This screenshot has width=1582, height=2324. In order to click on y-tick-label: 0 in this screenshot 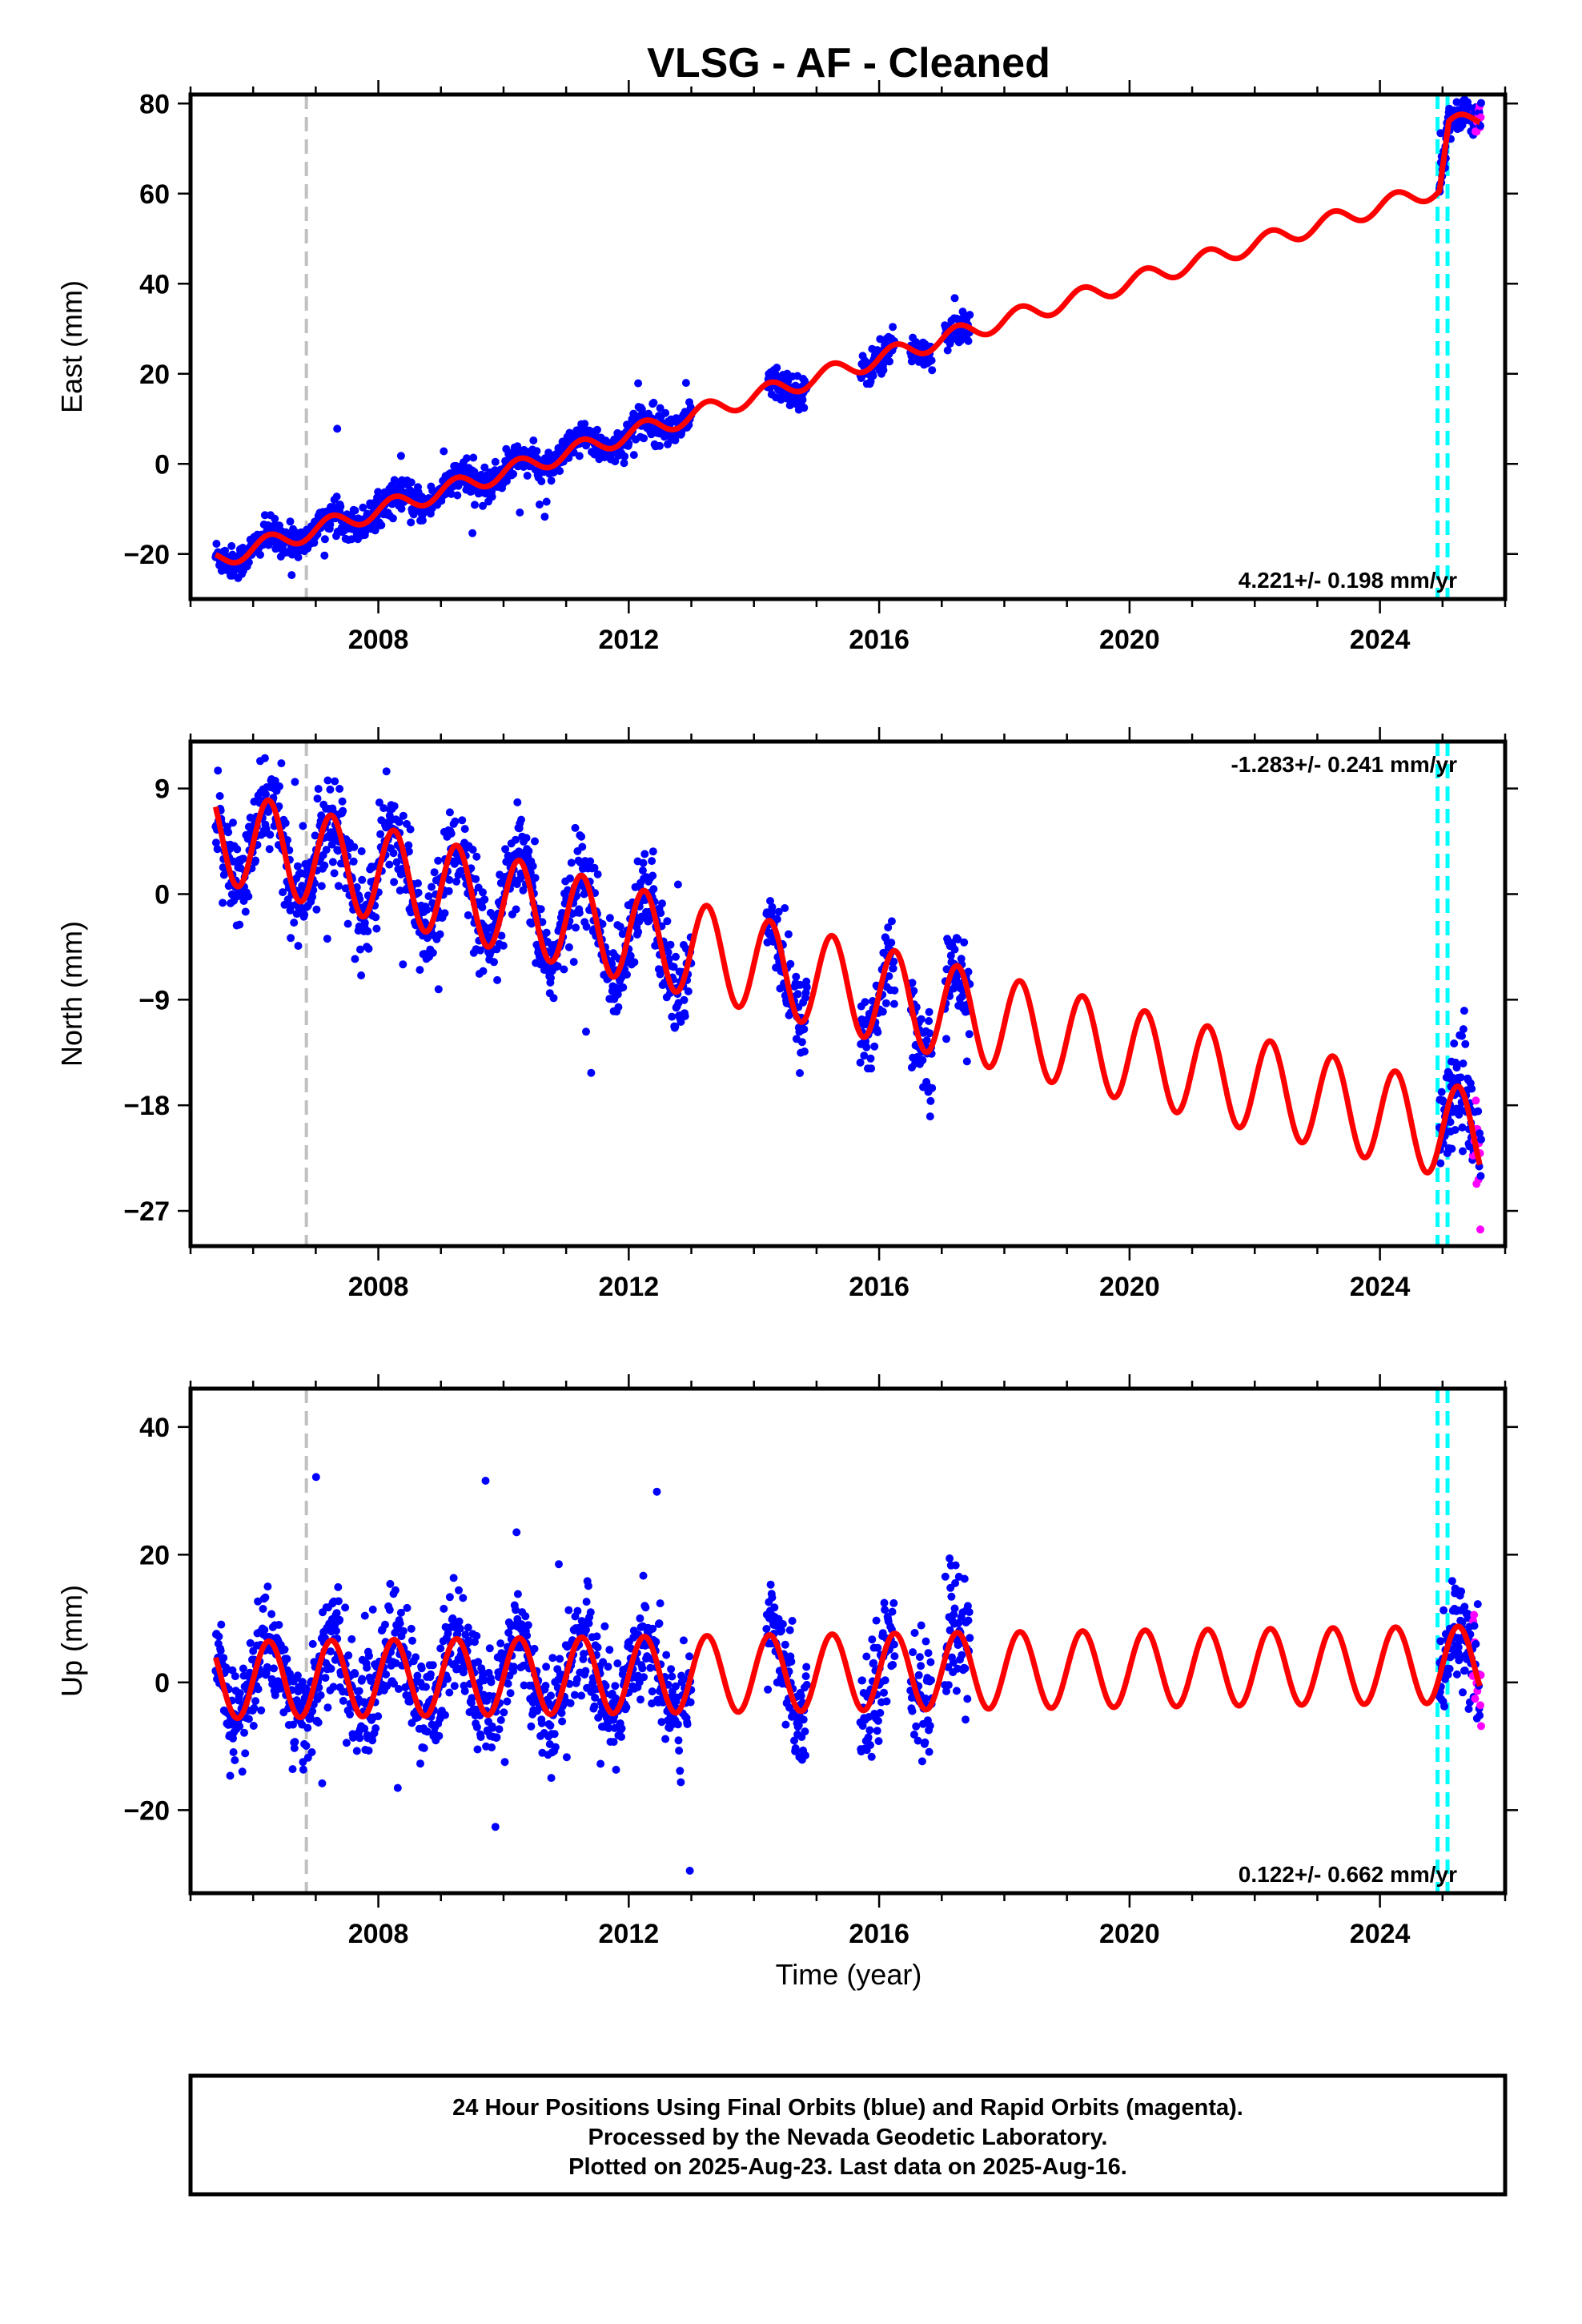, I will do `click(162, 894)`.